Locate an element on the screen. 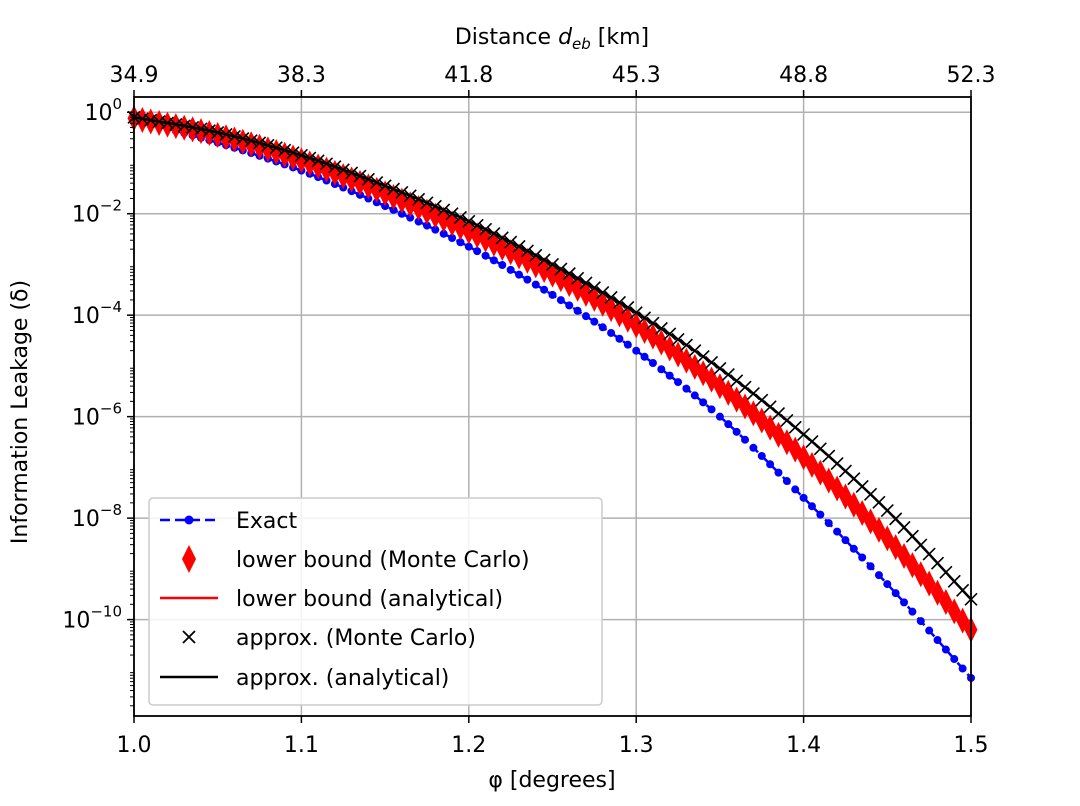  legend-frame is located at coordinates (375, 601).